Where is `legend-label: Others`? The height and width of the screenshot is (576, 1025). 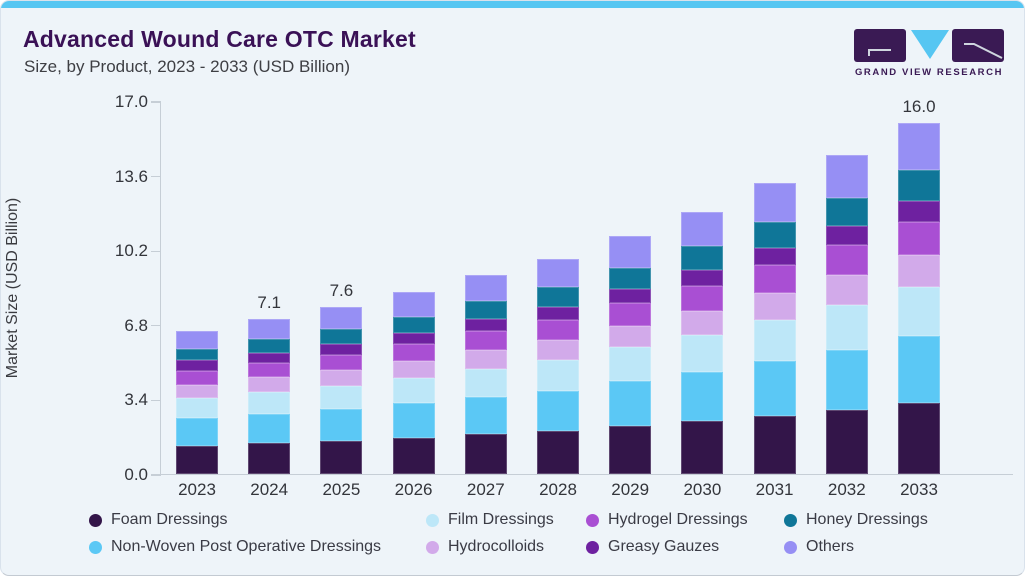
legend-label: Others is located at coordinates (830, 546).